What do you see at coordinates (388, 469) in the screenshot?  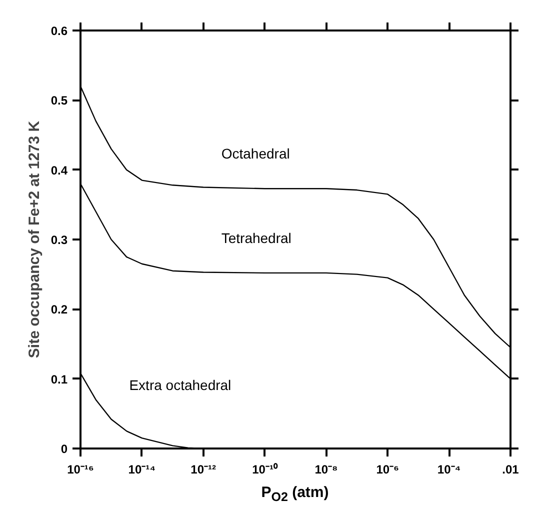 I see `x-tick-label: 10⁻⁶` at bounding box center [388, 469].